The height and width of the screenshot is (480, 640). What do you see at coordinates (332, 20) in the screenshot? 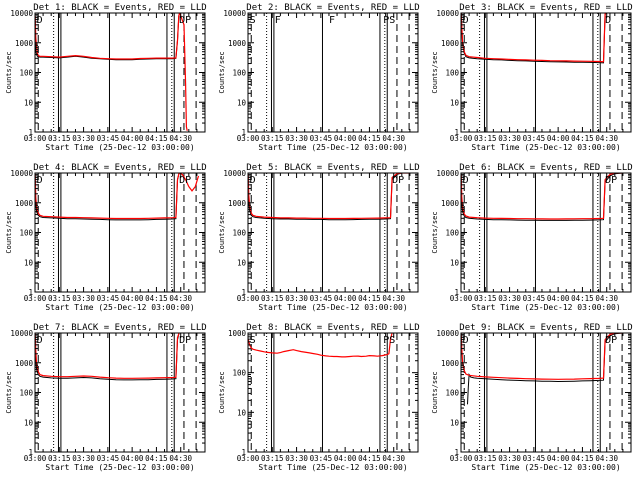
I see `event-marker-label: F` at bounding box center [332, 20].